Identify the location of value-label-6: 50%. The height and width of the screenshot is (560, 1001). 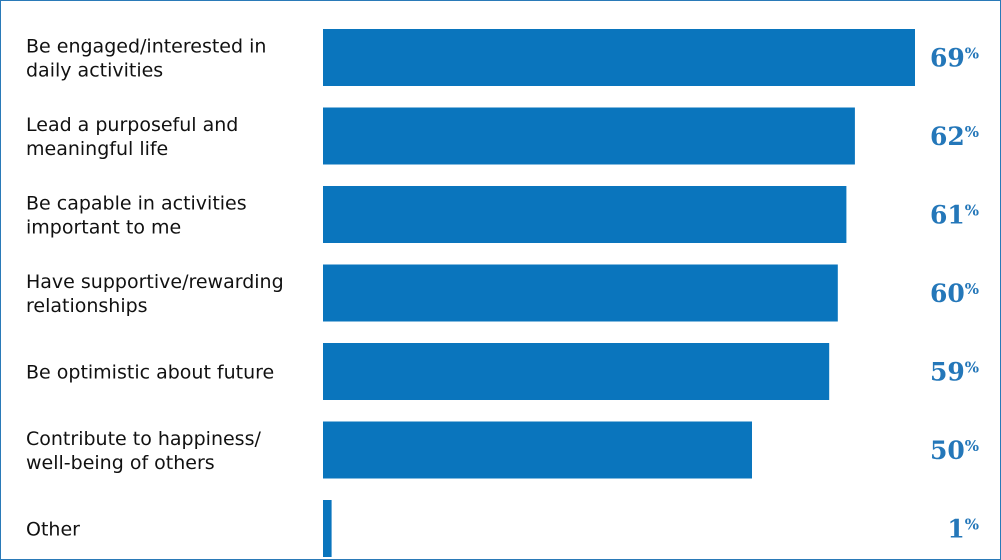
(954, 450).